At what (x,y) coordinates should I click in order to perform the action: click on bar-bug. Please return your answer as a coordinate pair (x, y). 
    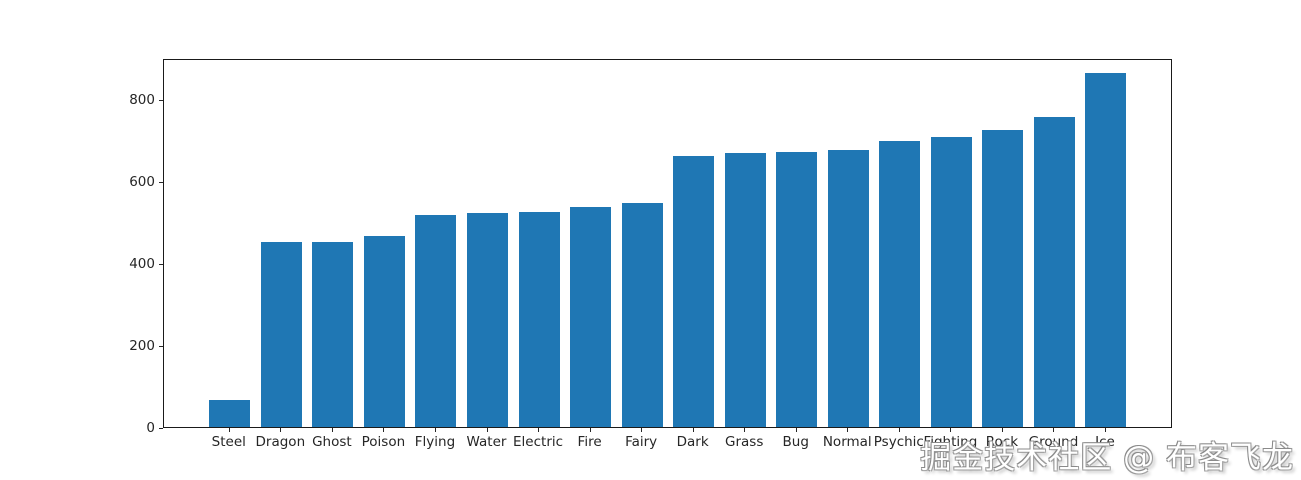
    Looking at the image, I should click on (797, 289).